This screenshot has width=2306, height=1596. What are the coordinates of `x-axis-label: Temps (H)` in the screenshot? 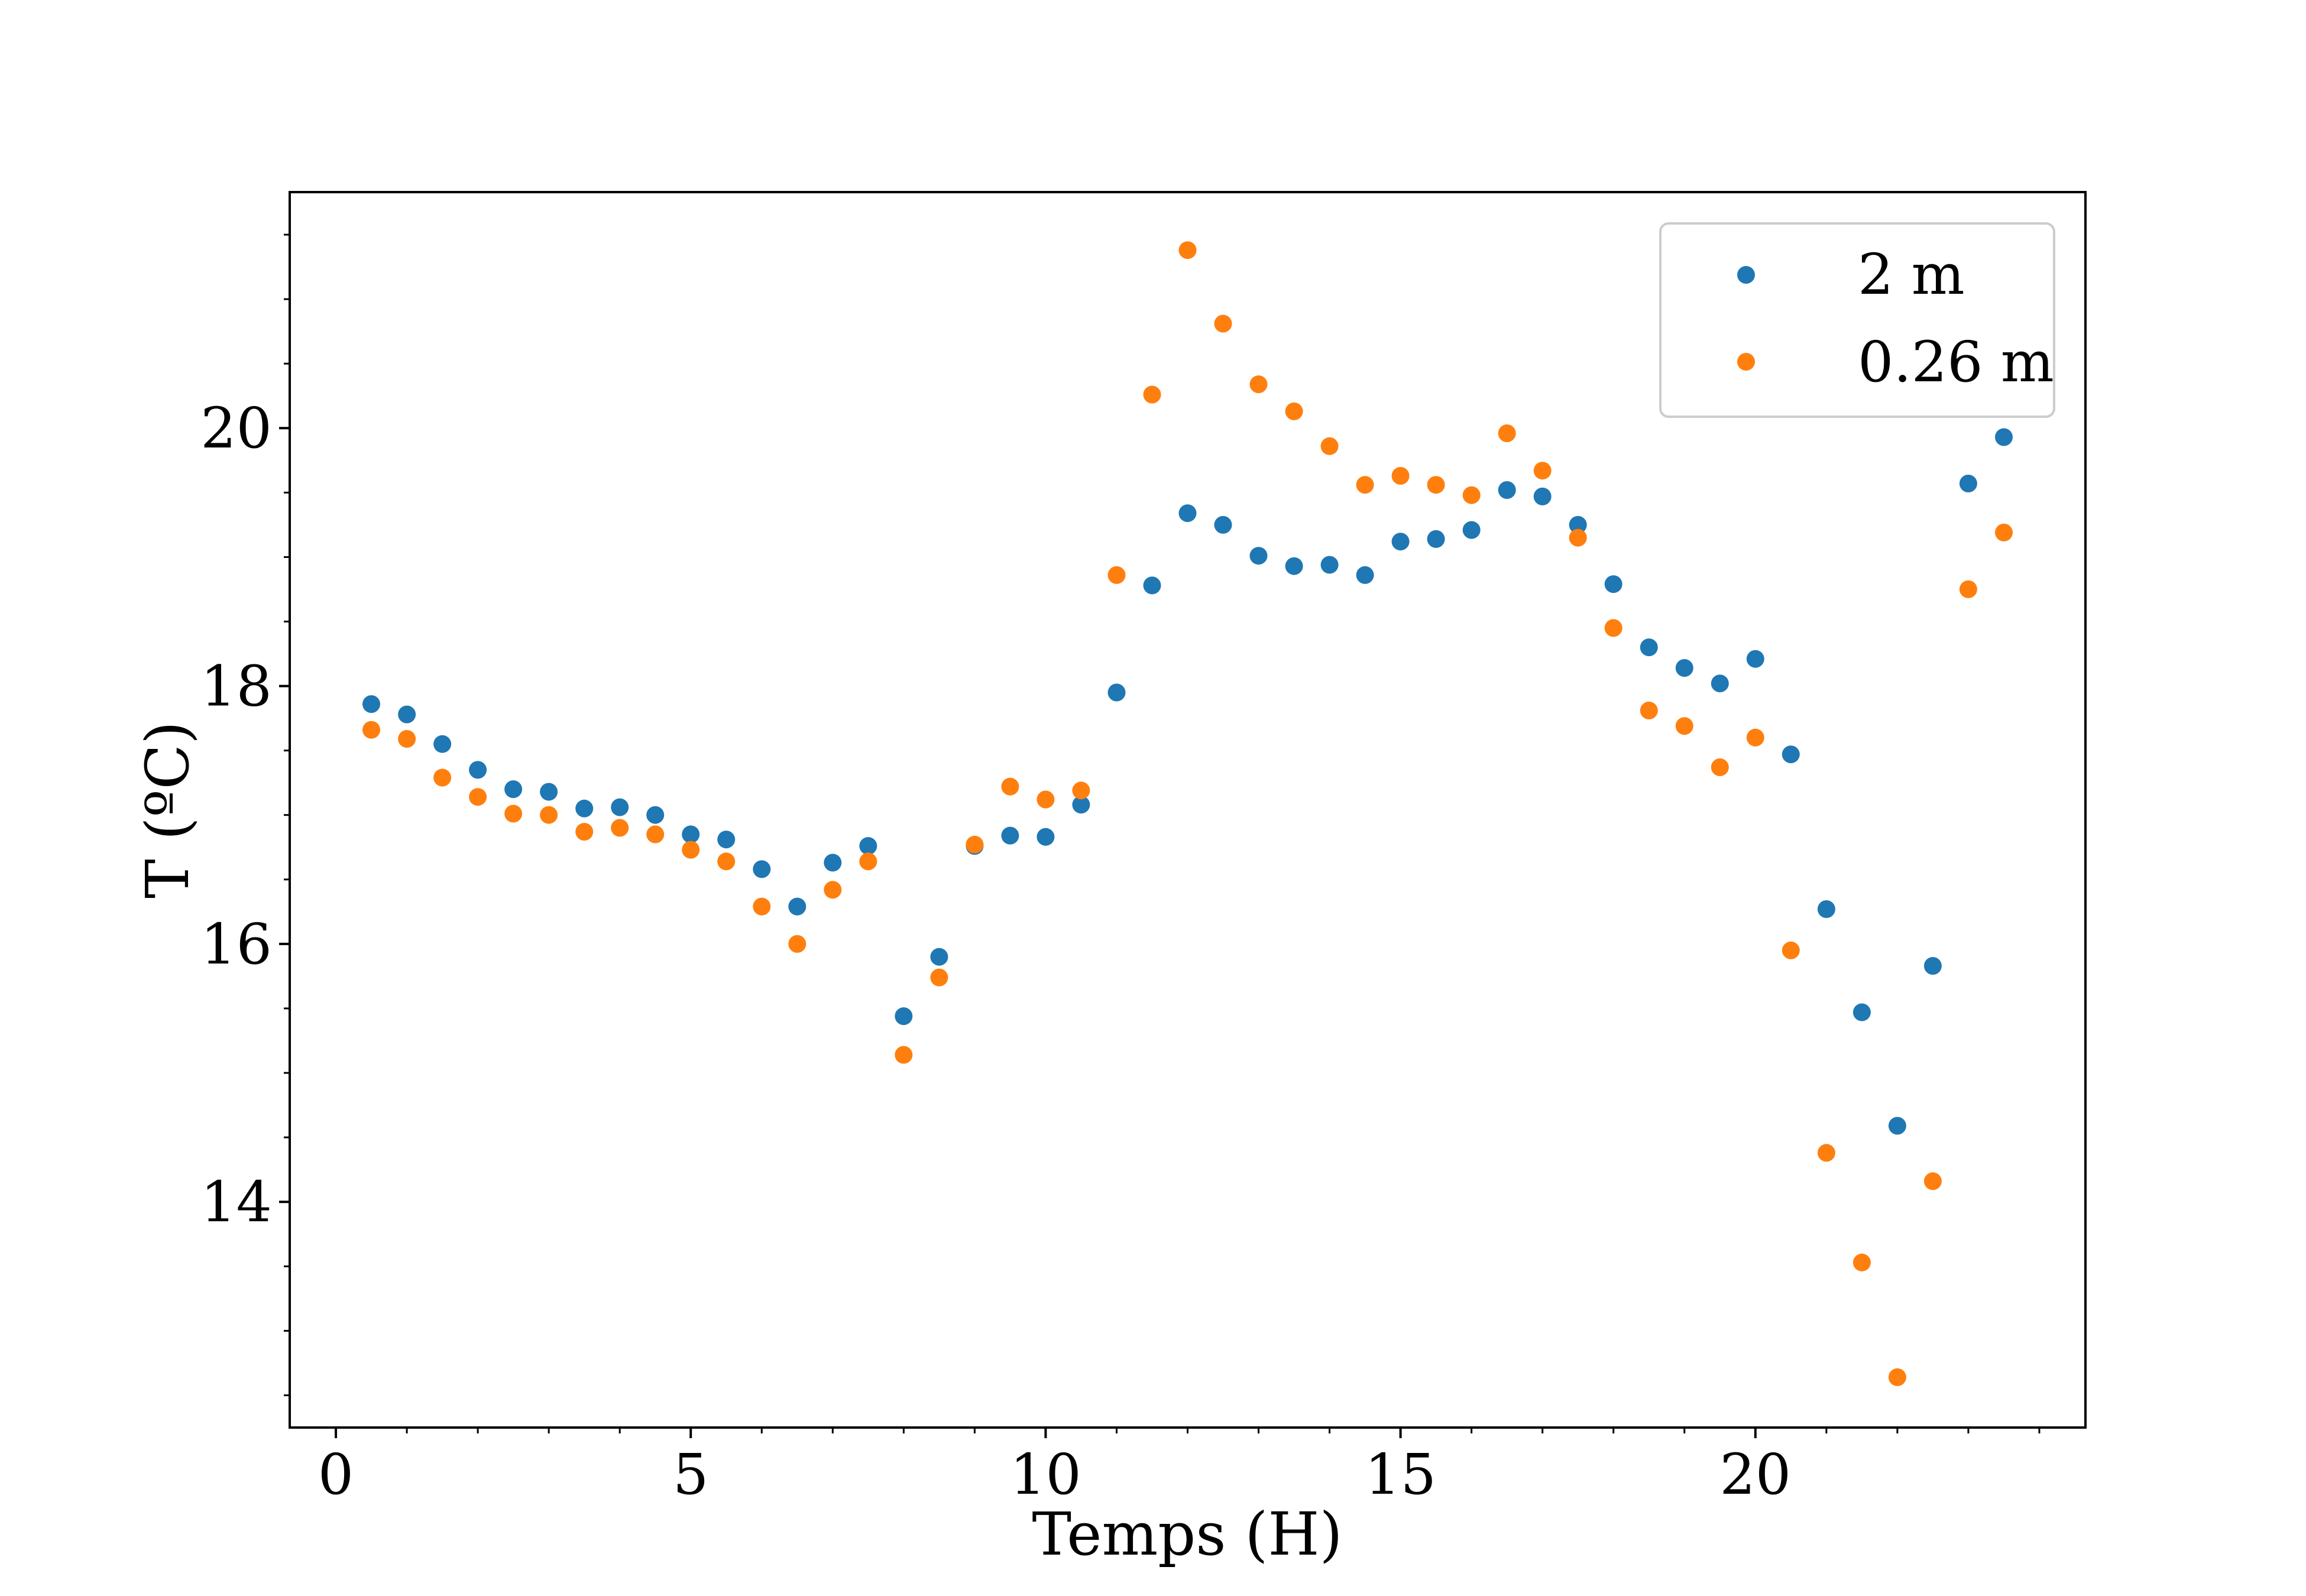 It's located at (1187, 1535).